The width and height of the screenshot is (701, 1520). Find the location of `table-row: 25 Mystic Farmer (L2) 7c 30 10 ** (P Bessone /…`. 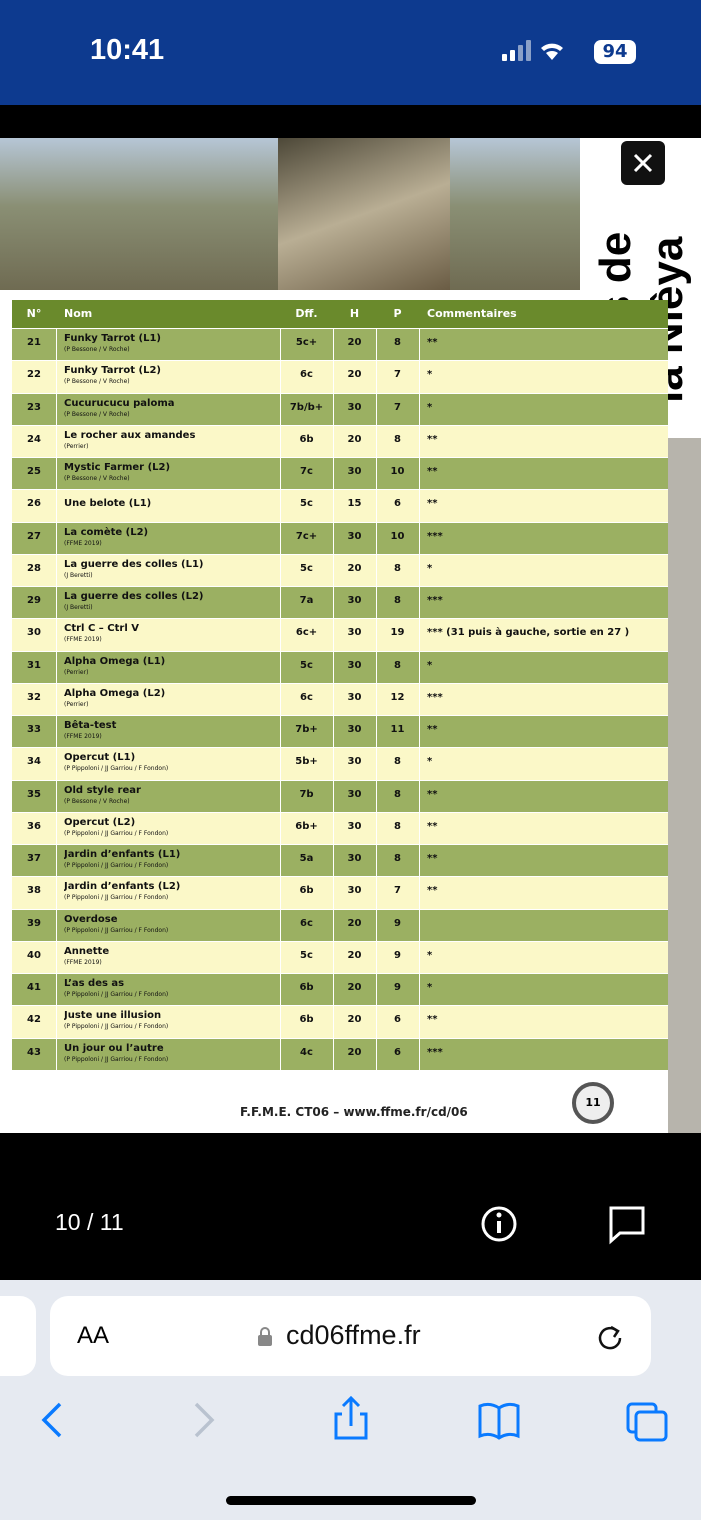

table-row: 25 Mystic Farmer (L2) 7c 30 10 ** (P Bessone /… is located at coordinates (340, 473).